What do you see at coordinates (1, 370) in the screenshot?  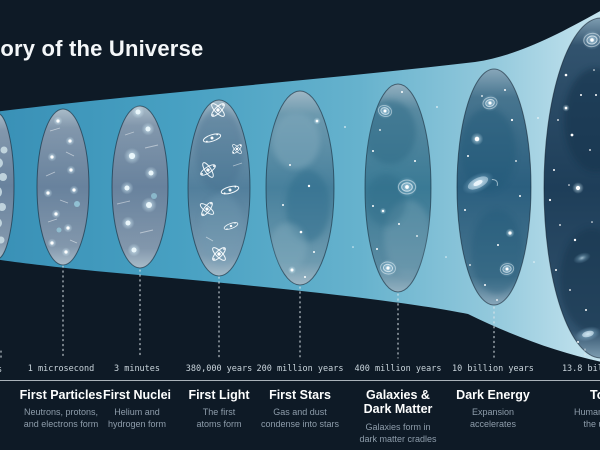 I see `left-edge-time-fragment: s` at bounding box center [1, 370].